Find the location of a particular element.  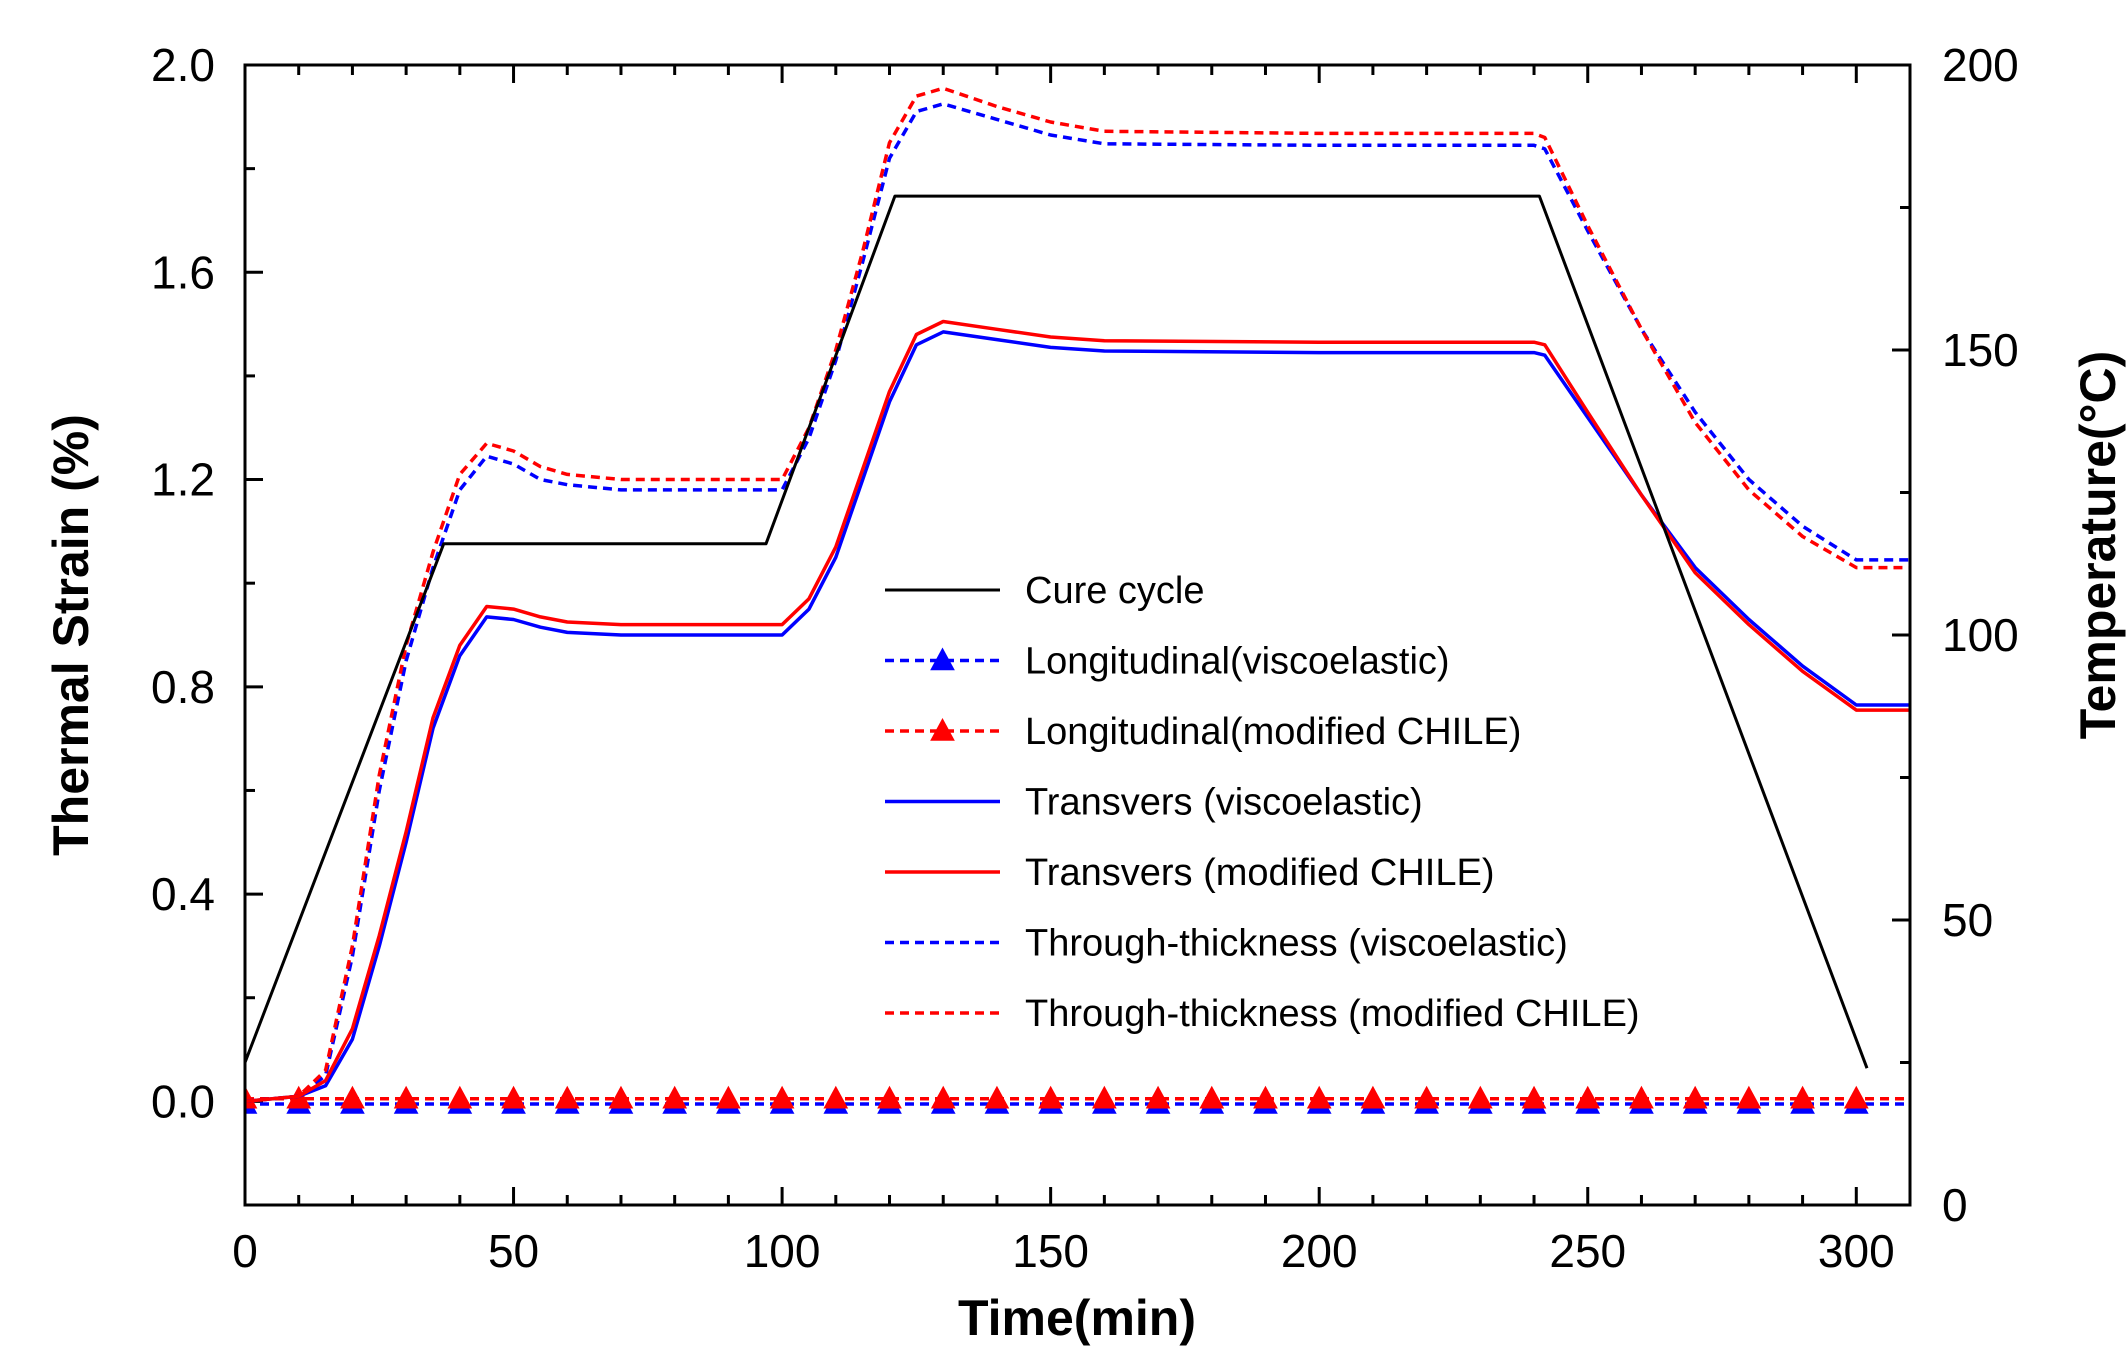

legend-label-through-thickness-modified-chile: Through-thickness (modified CHILE) is located at coordinates (1332, 1014).